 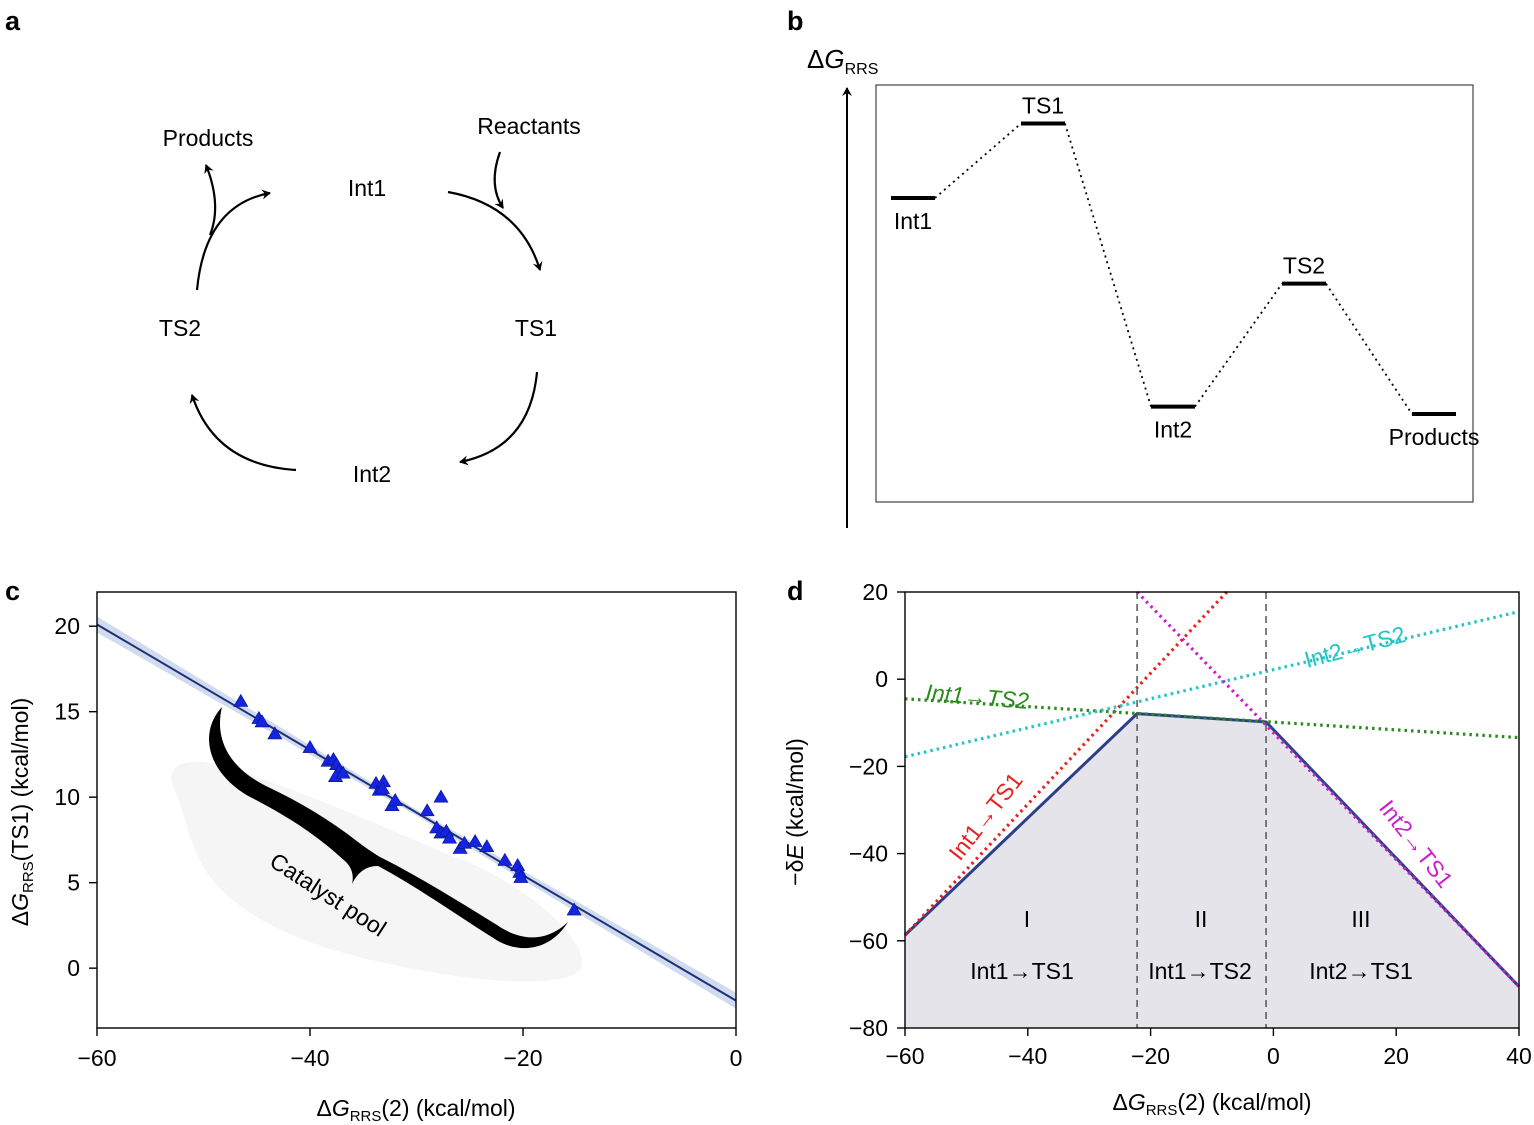 I want to click on label-int2-ts2: Int2→TS2, so click(x=1355, y=647).